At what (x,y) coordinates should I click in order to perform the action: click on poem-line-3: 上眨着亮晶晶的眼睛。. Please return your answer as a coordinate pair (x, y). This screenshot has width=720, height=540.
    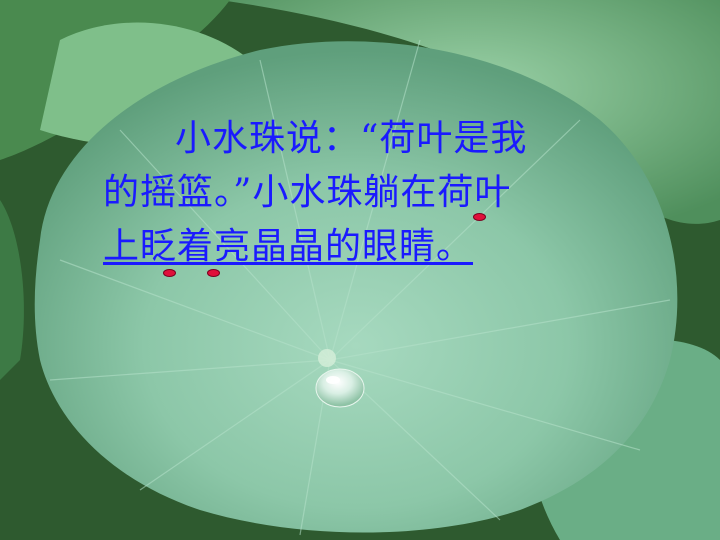
    Looking at the image, I should click on (288, 246).